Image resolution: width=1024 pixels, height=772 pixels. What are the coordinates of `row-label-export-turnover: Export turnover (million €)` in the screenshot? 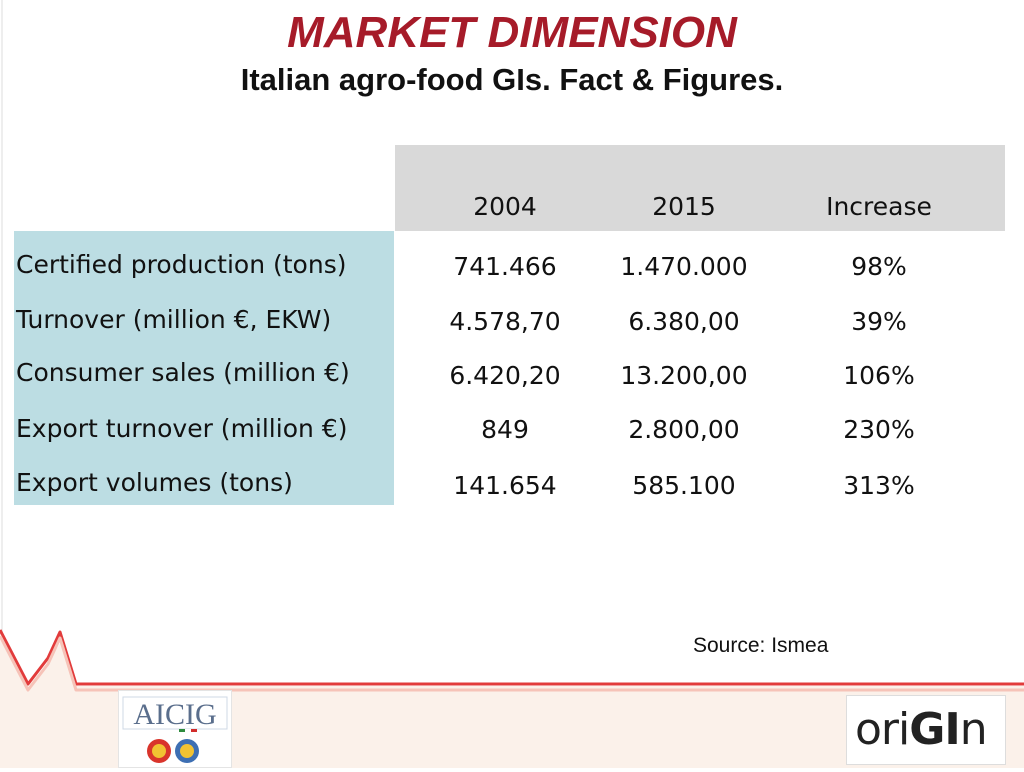 It's located at (182, 428).